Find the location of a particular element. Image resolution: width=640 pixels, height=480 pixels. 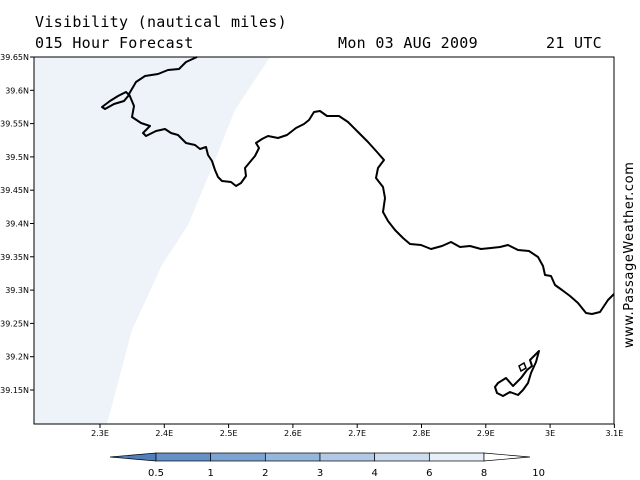

colorbar-label: 6 is located at coordinates (429, 473).